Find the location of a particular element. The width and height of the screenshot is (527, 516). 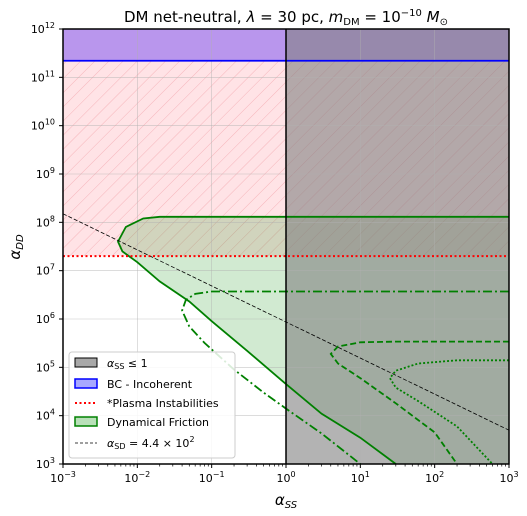

x-axis-label: αSS is located at coordinates (286, 501).